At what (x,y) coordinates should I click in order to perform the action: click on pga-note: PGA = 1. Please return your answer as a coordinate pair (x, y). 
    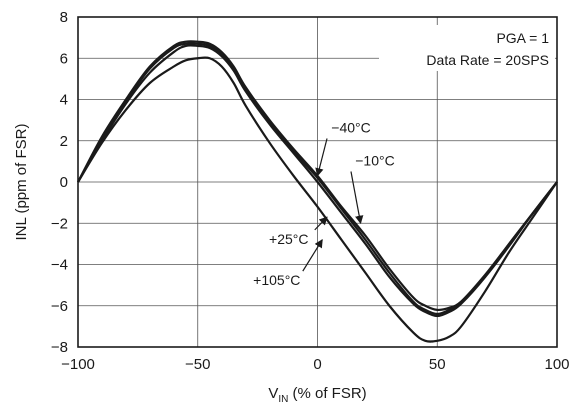
    Looking at the image, I should click on (522, 38).